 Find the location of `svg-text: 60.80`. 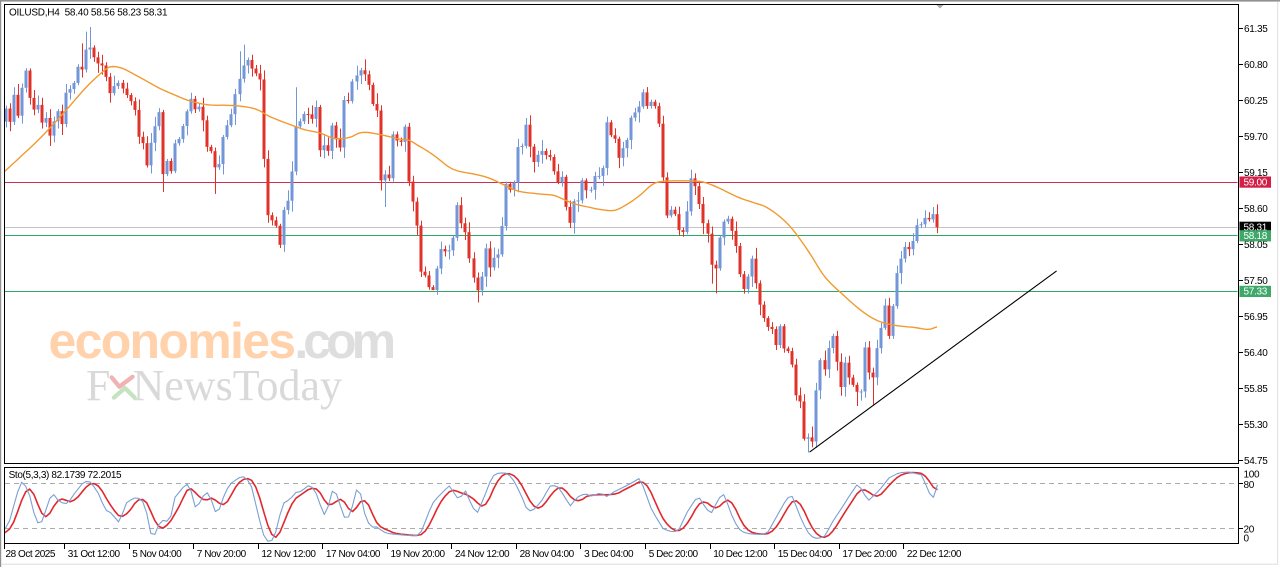

svg-text: 60.80 is located at coordinates (1256, 65).